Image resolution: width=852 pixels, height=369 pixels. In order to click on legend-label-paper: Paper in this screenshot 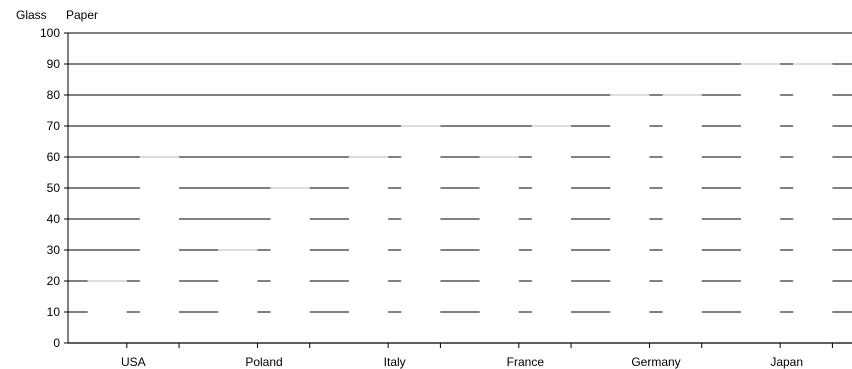, I will do `click(82, 15)`.